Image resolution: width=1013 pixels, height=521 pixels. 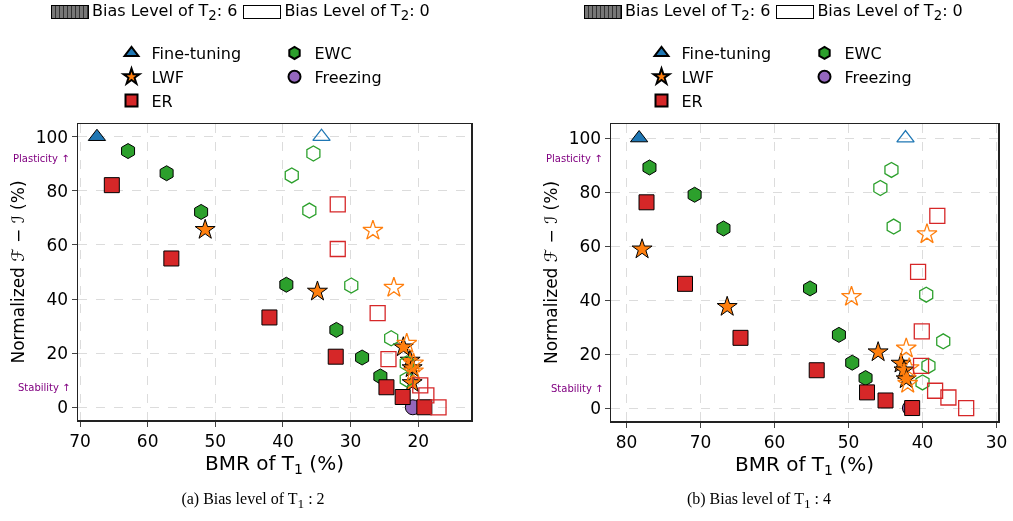 I want to click on text: (a) Bias level of T$_{1}$ : 2, so click(x=253, y=501).